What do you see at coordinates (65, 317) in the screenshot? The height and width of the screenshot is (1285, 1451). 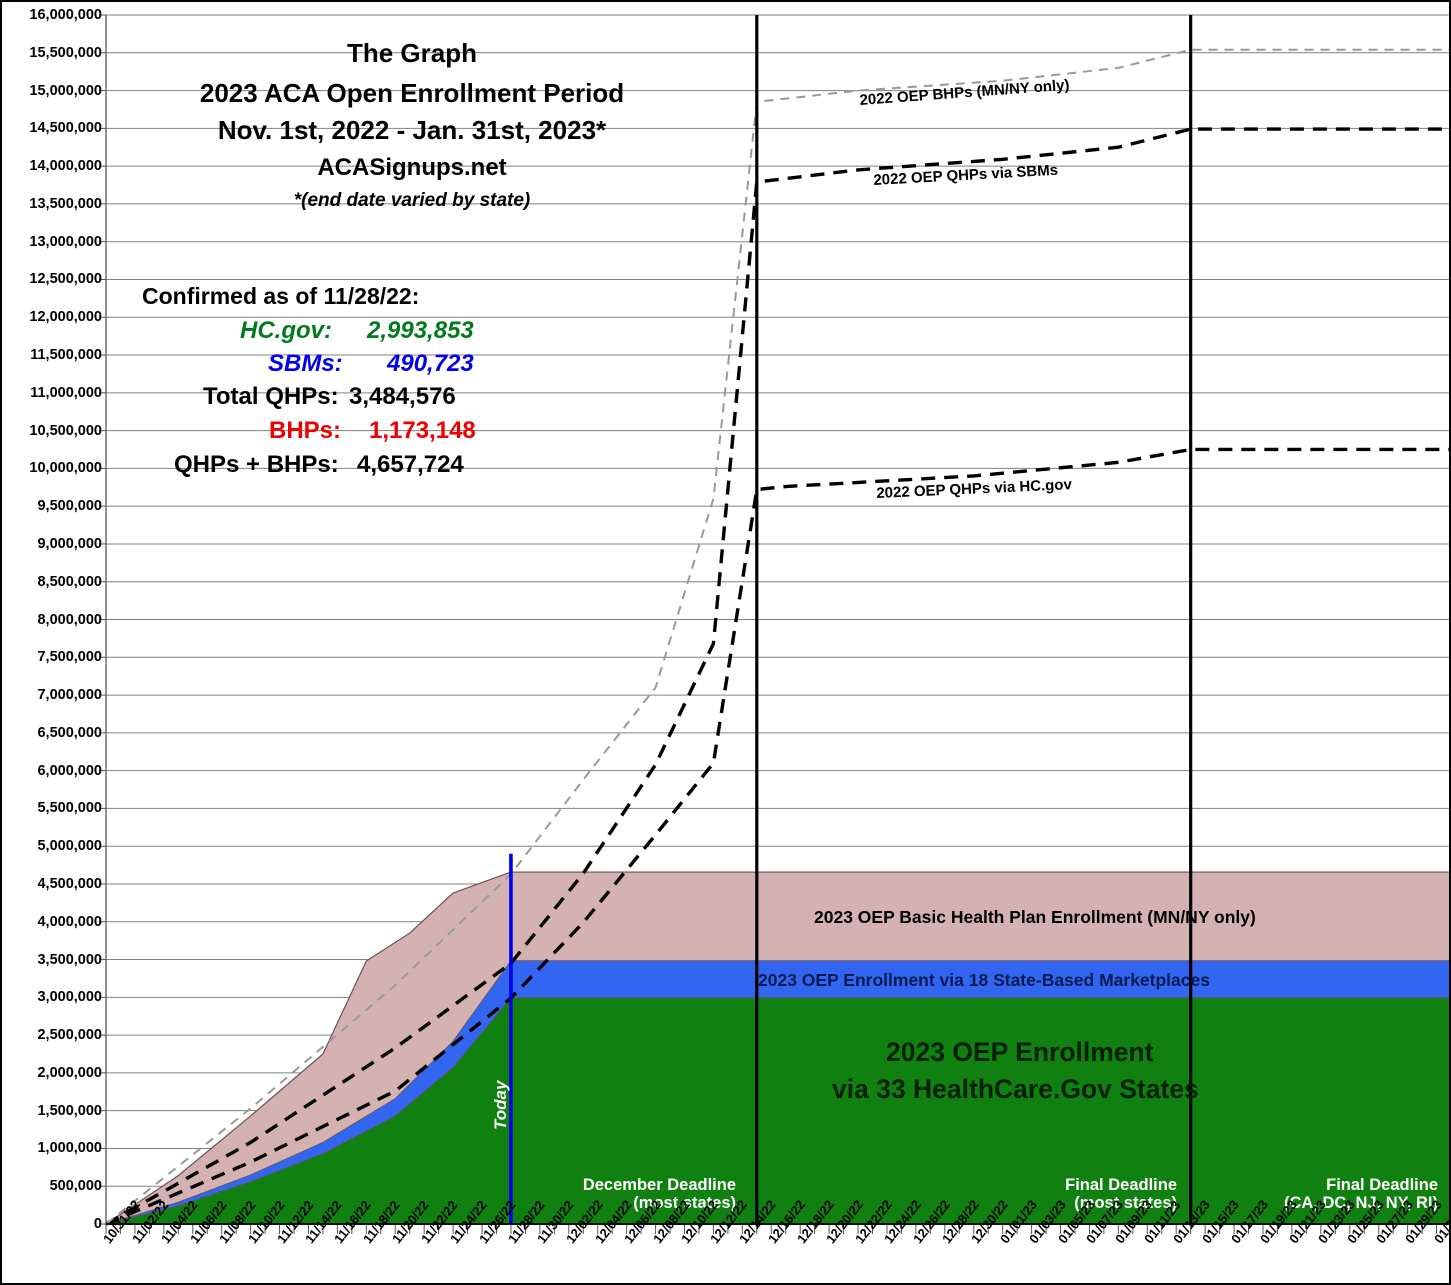 I see `y-axis-tick-label: 12,000,000` at bounding box center [65, 317].